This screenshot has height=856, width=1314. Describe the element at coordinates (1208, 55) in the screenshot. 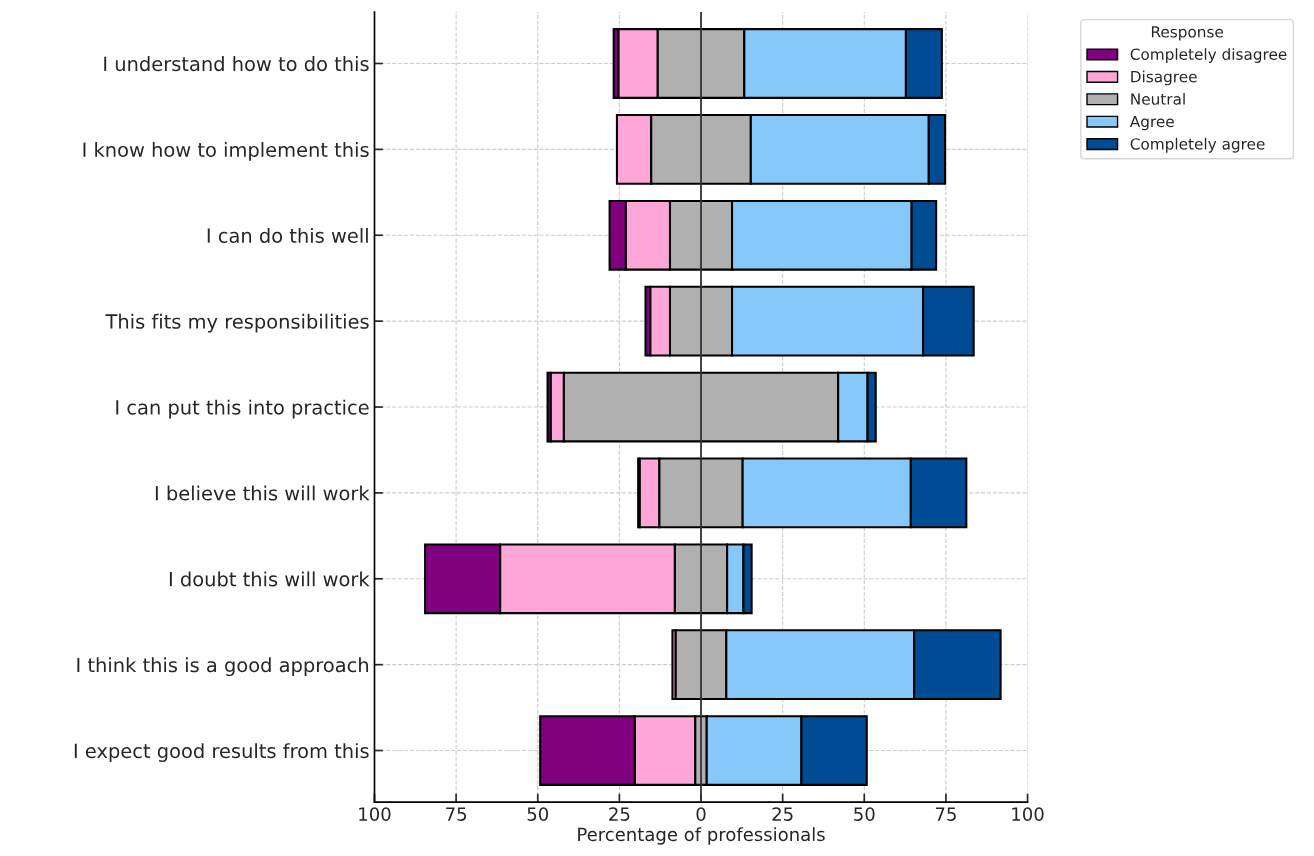

I see `legend-label: Completely disagree` at that location.